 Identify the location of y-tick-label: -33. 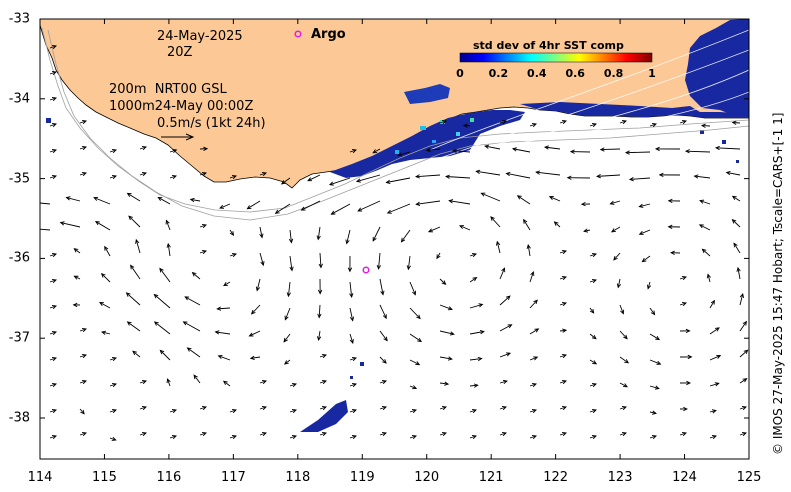
(19, 19).